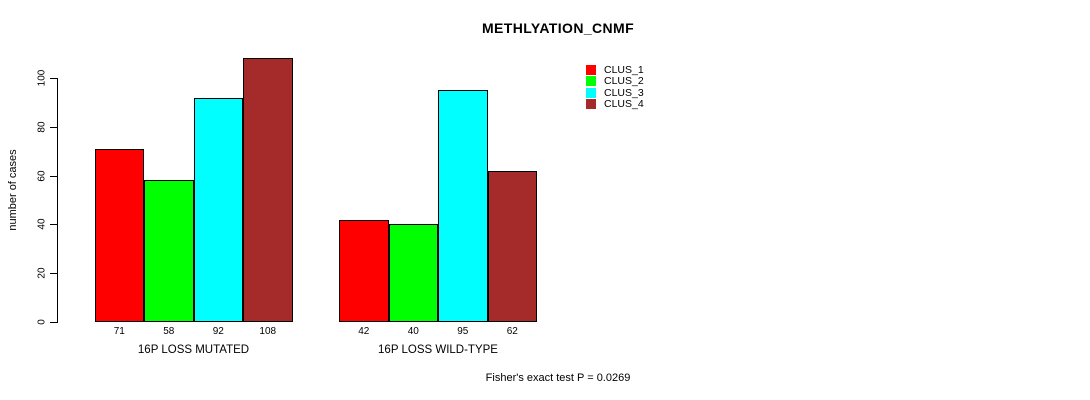  Describe the element at coordinates (42, 322) in the screenshot. I see `y-axis-tick-label: 0` at that location.